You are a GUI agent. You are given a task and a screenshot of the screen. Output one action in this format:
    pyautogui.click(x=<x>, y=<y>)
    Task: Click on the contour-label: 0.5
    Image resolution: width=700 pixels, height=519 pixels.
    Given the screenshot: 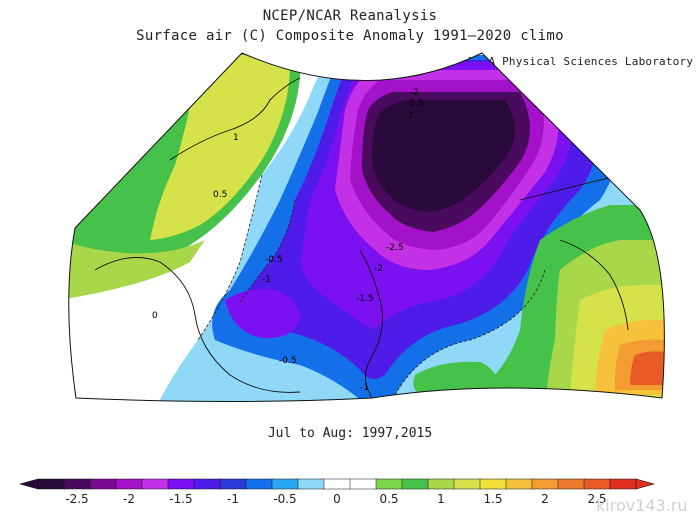 What is the action you would take?
    pyautogui.click(x=220, y=195)
    